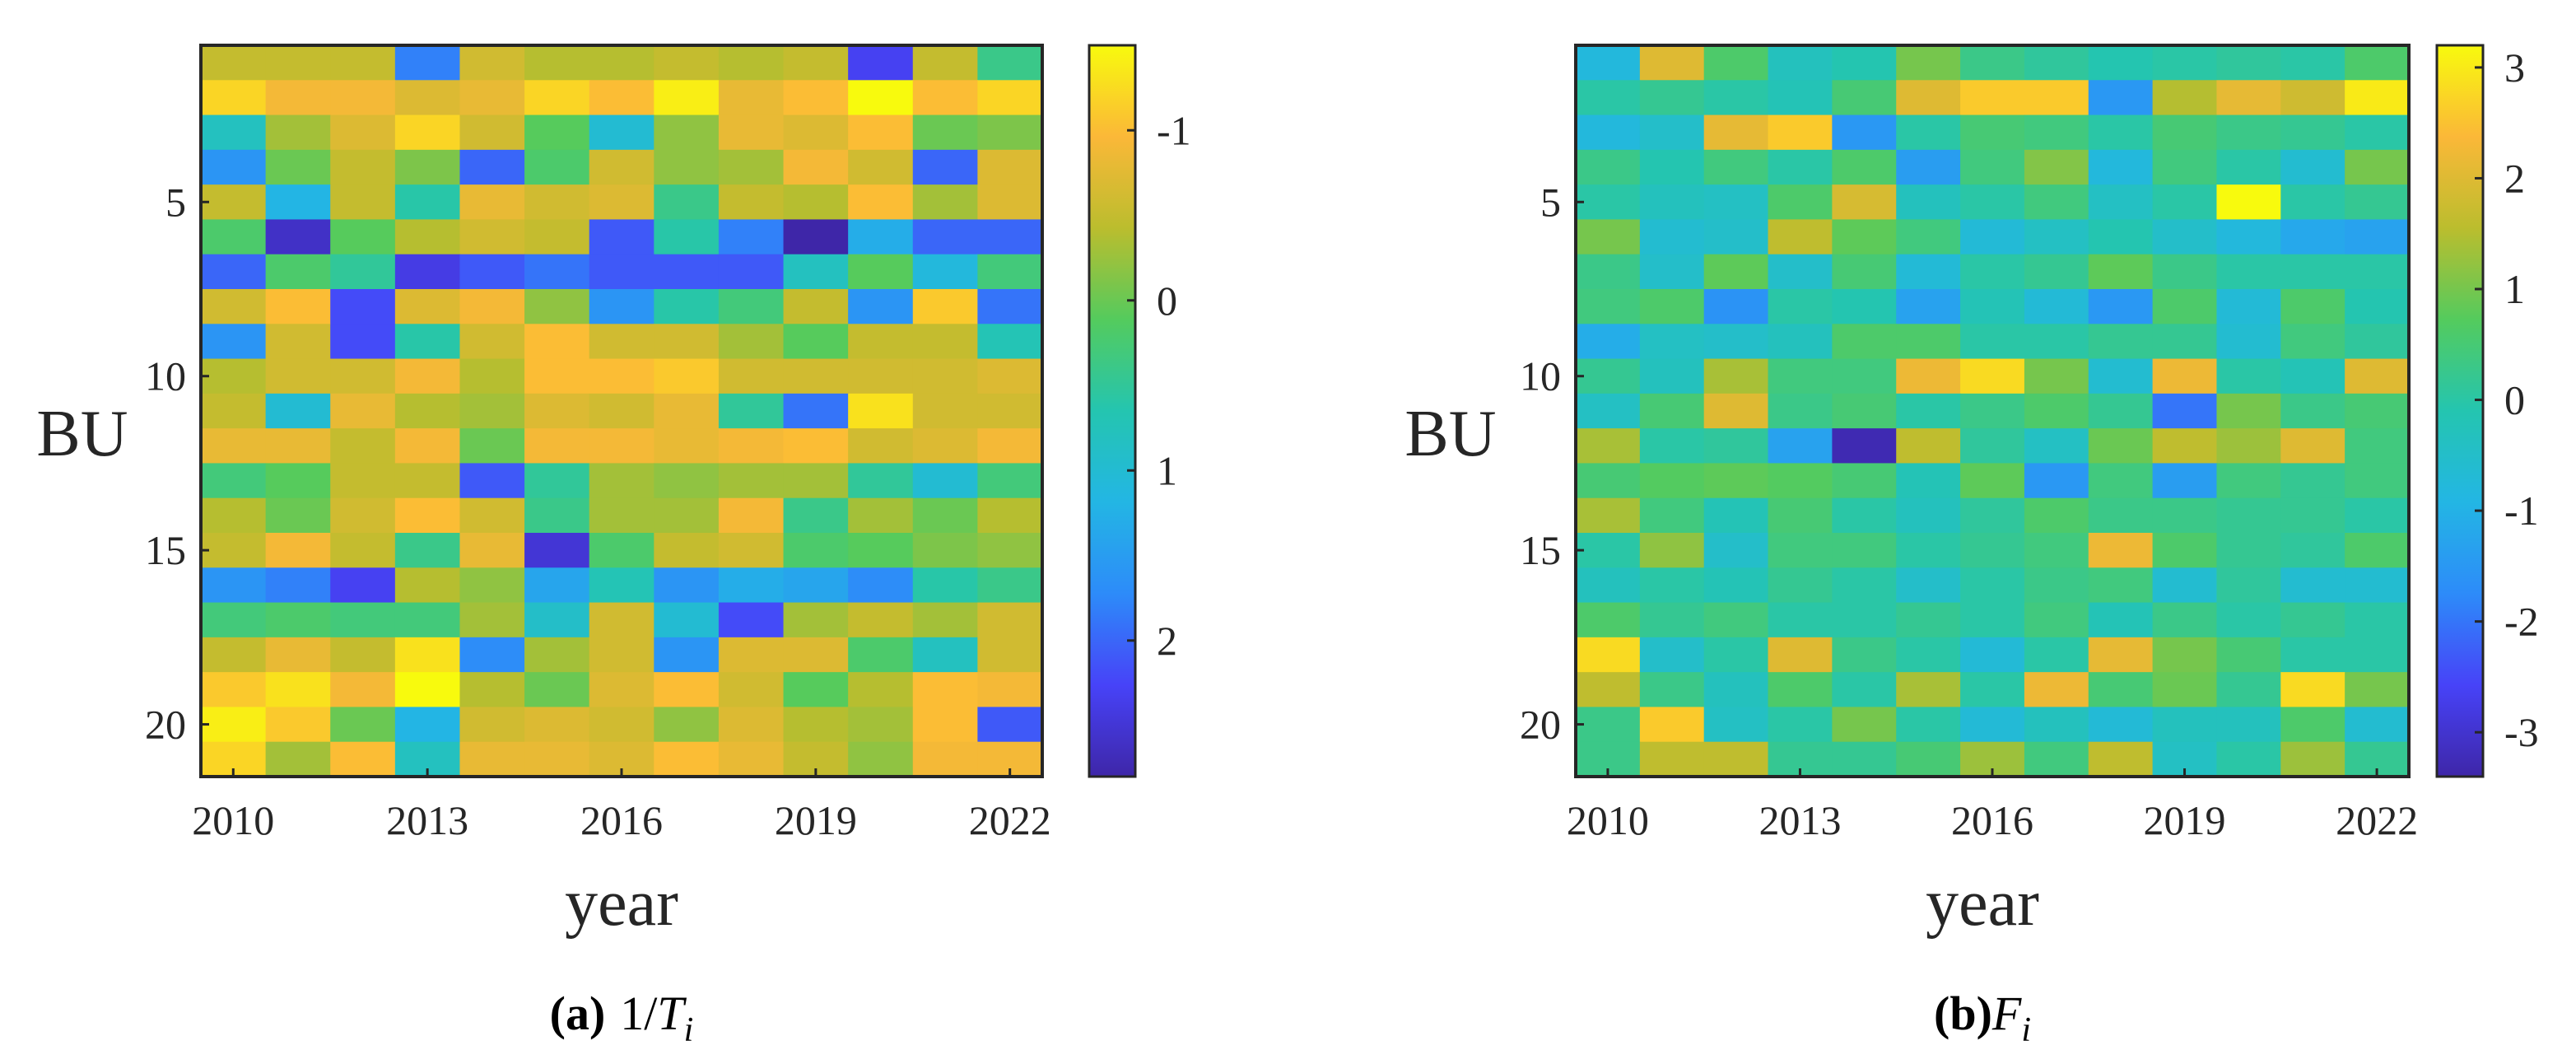 Image resolution: width=2576 pixels, height=1064 pixels. I want to click on x-axis-label: year, so click(1982, 903).